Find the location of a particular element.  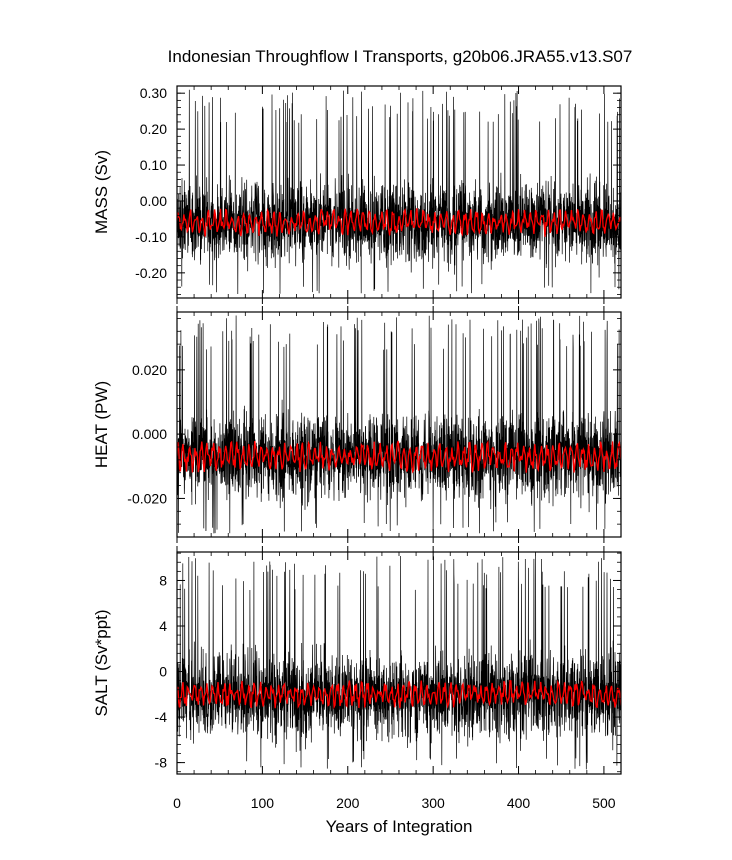

y-tick-label: -0.20 is located at coordinates (151, 273).